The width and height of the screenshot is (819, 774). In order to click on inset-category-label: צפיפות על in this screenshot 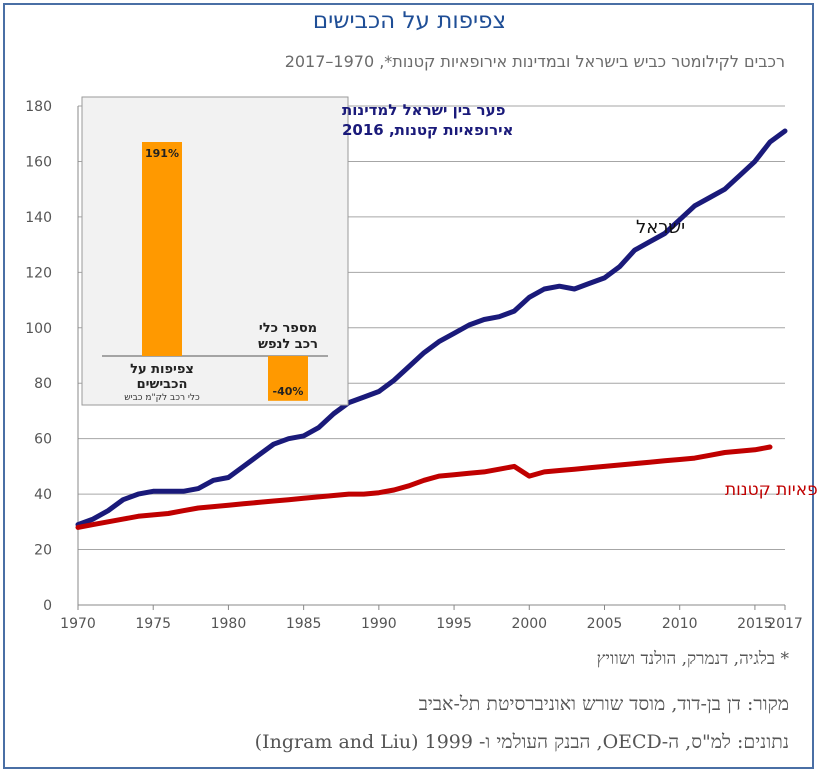, I will do `click(162, 369)`.